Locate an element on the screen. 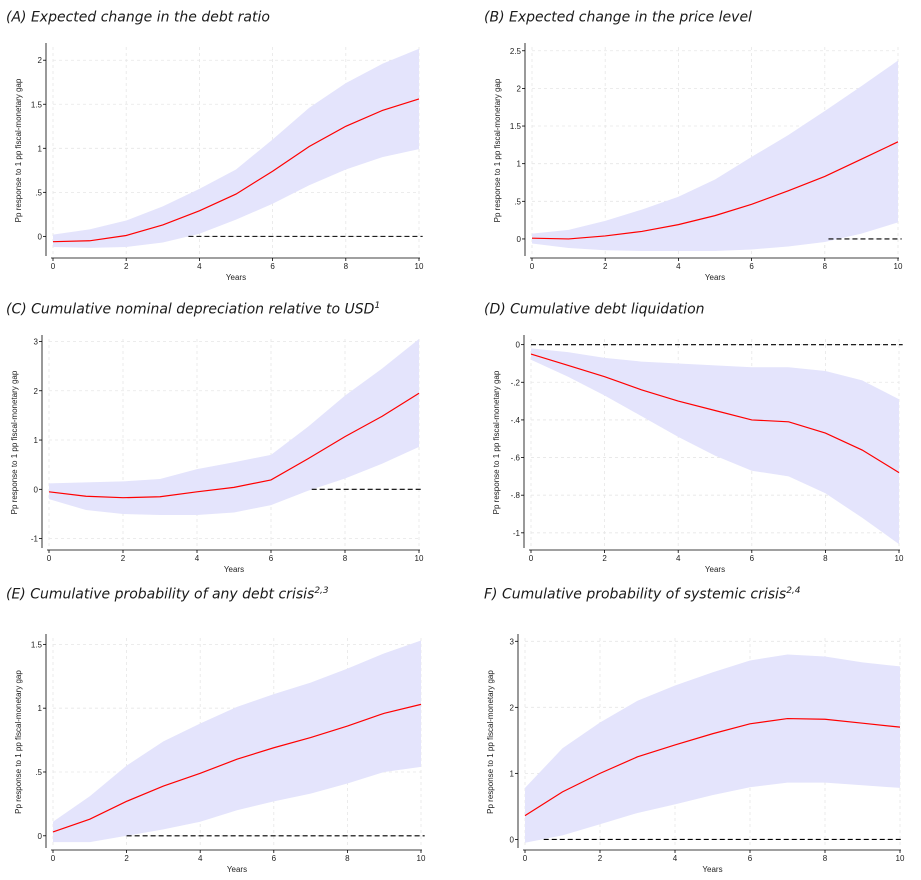 This screenshot has width=921, height=880. panel-a-x-tick-label: 4 is located at coordinates (199, 266).